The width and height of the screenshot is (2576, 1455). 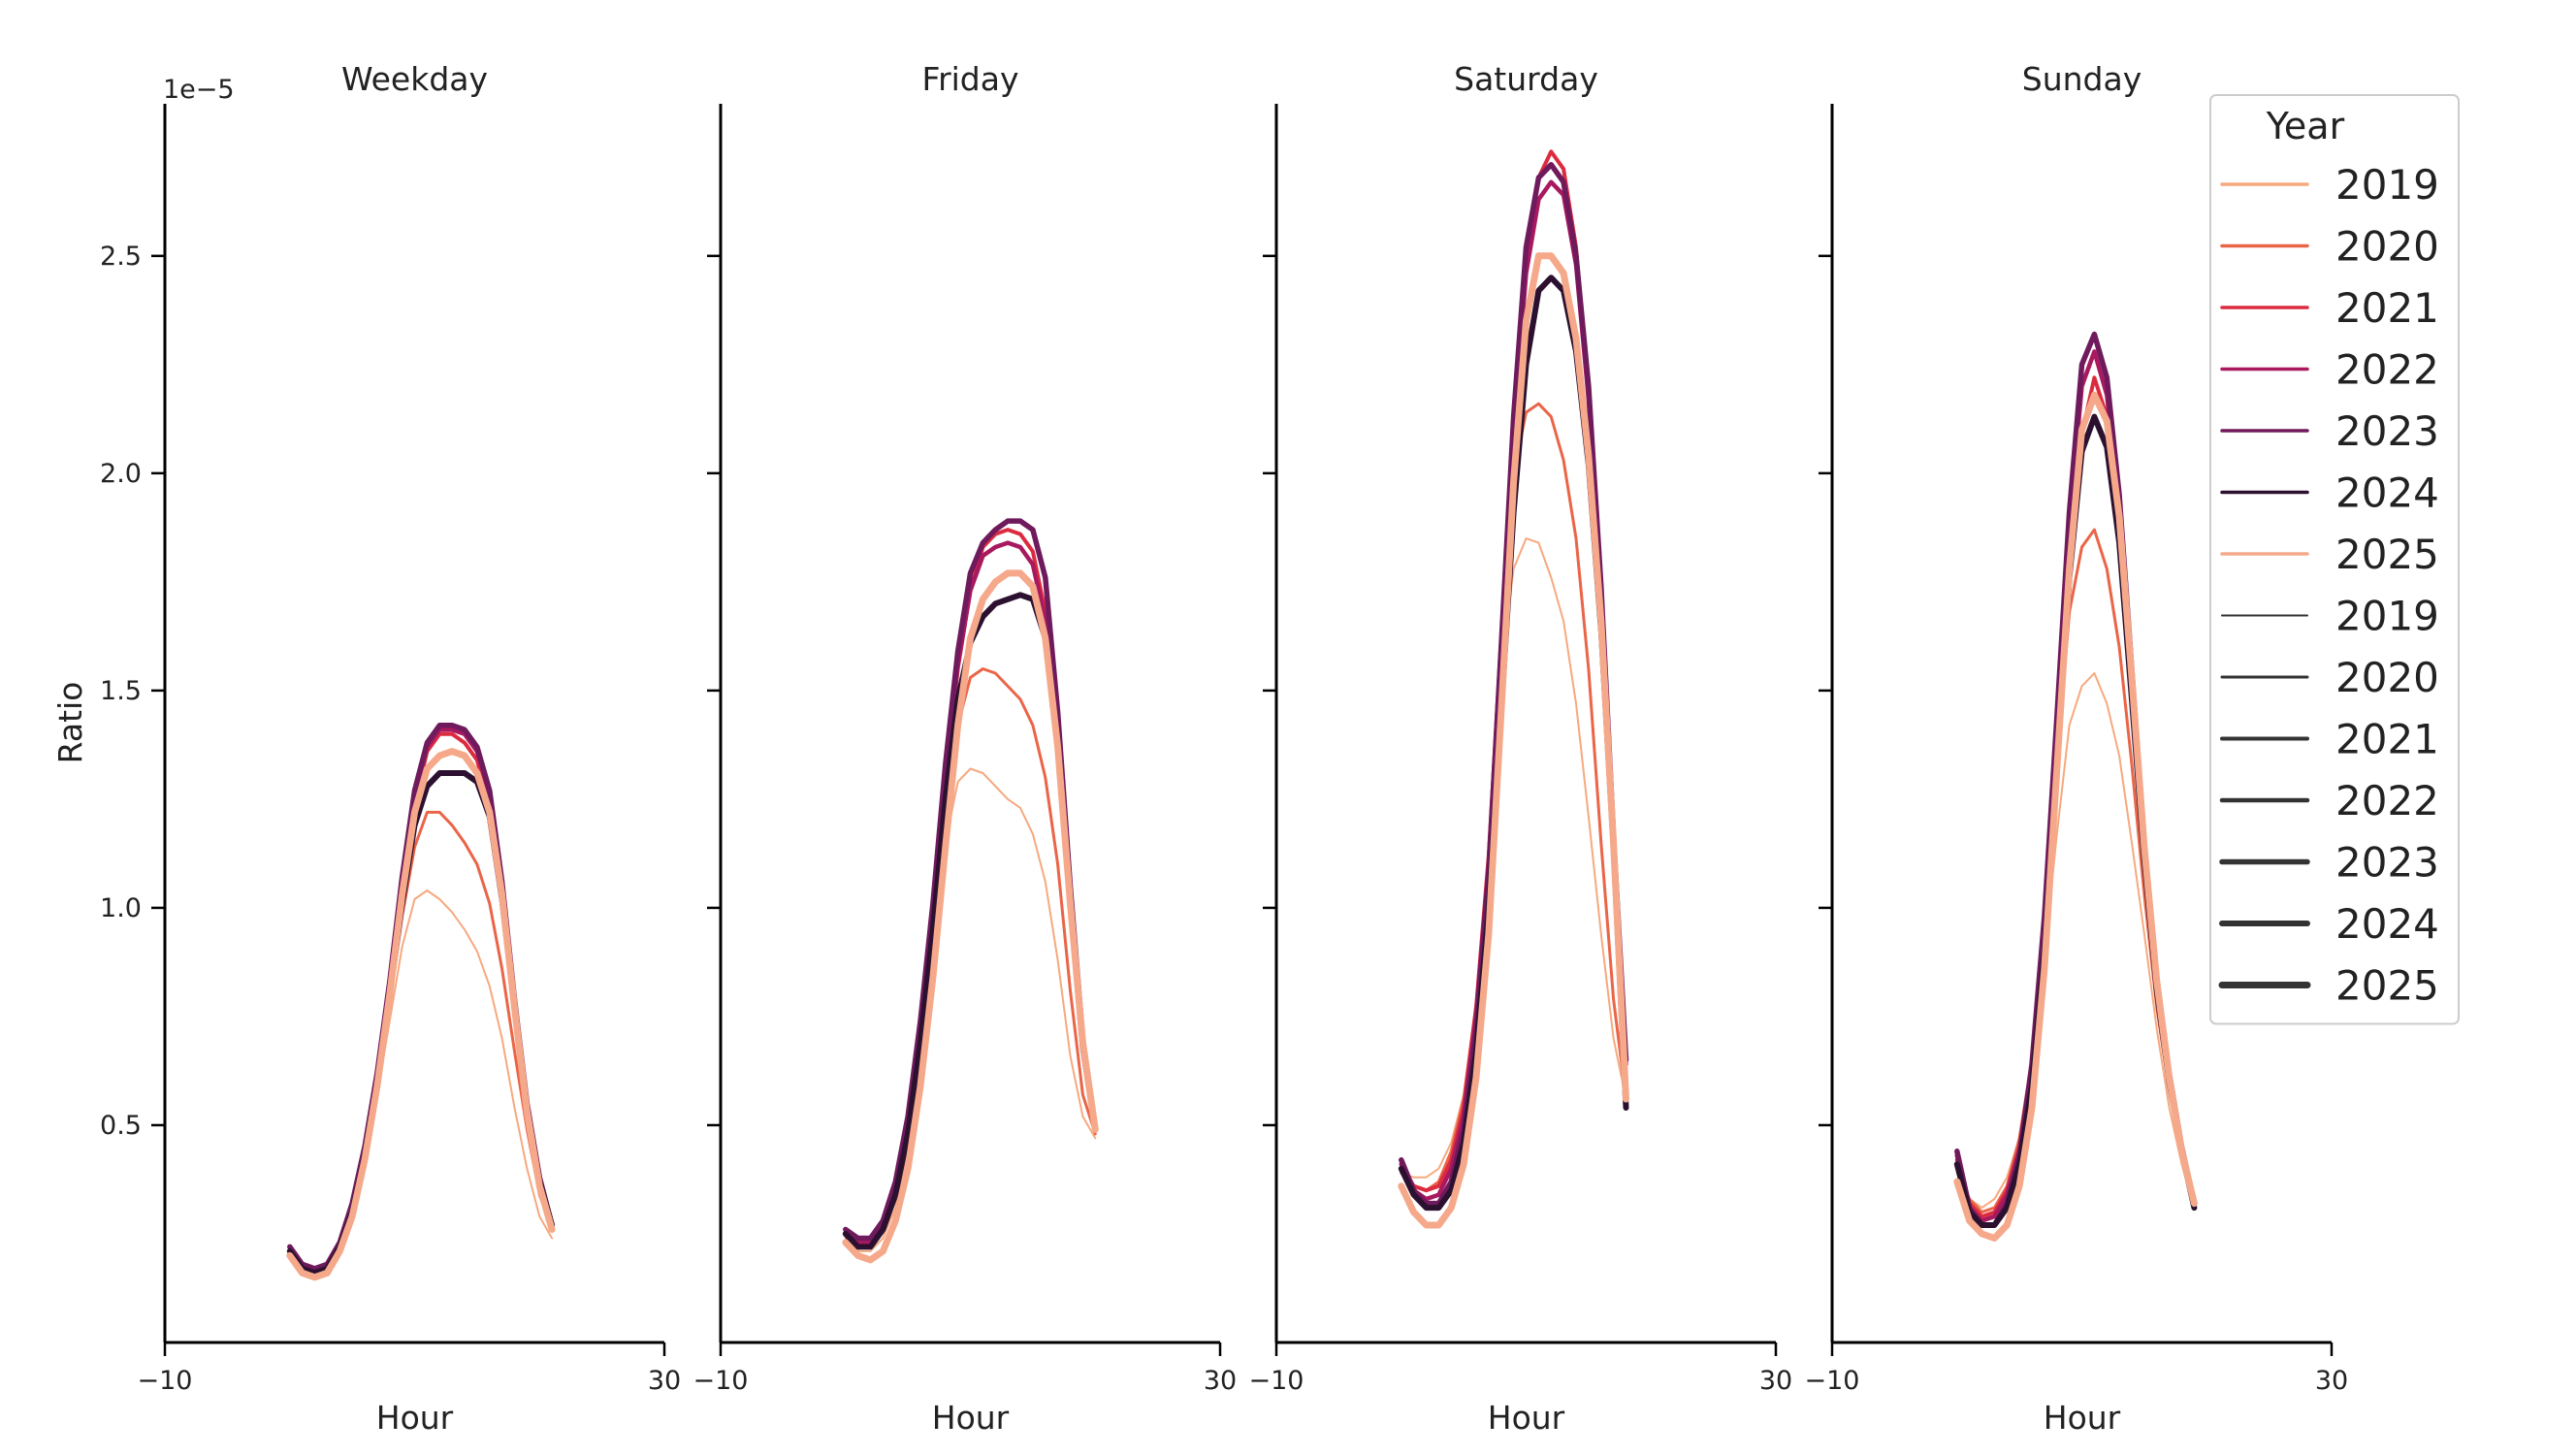 I want to click on y-tick-label: 2.5, so click(x=121, y=257).